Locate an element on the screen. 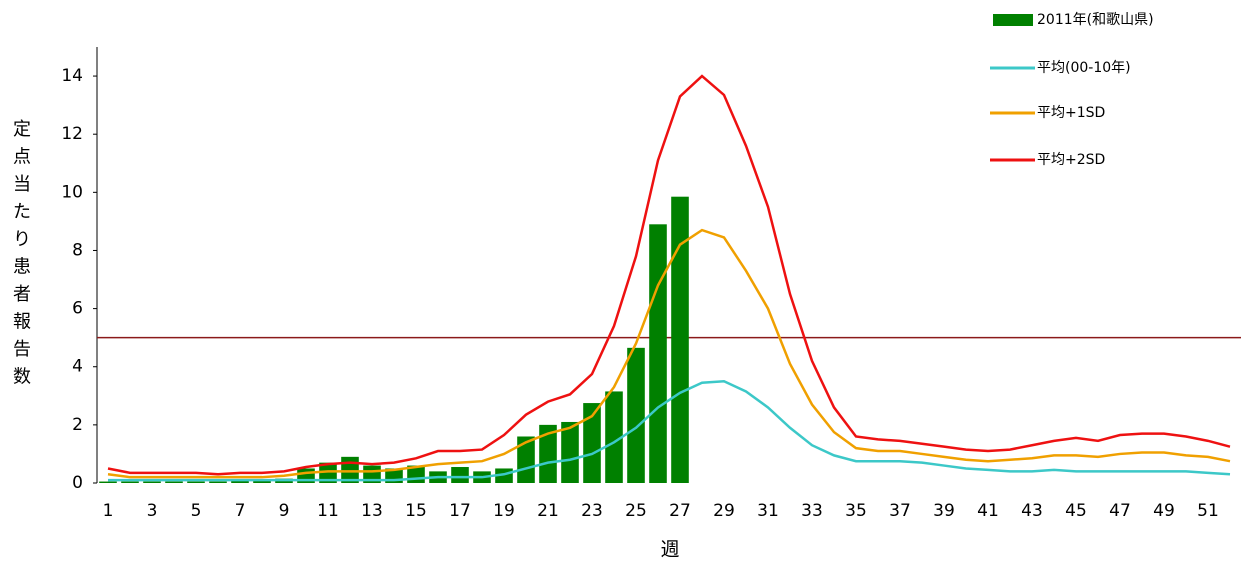  x-tick-label: 13 is located at coordinates (372, 511).